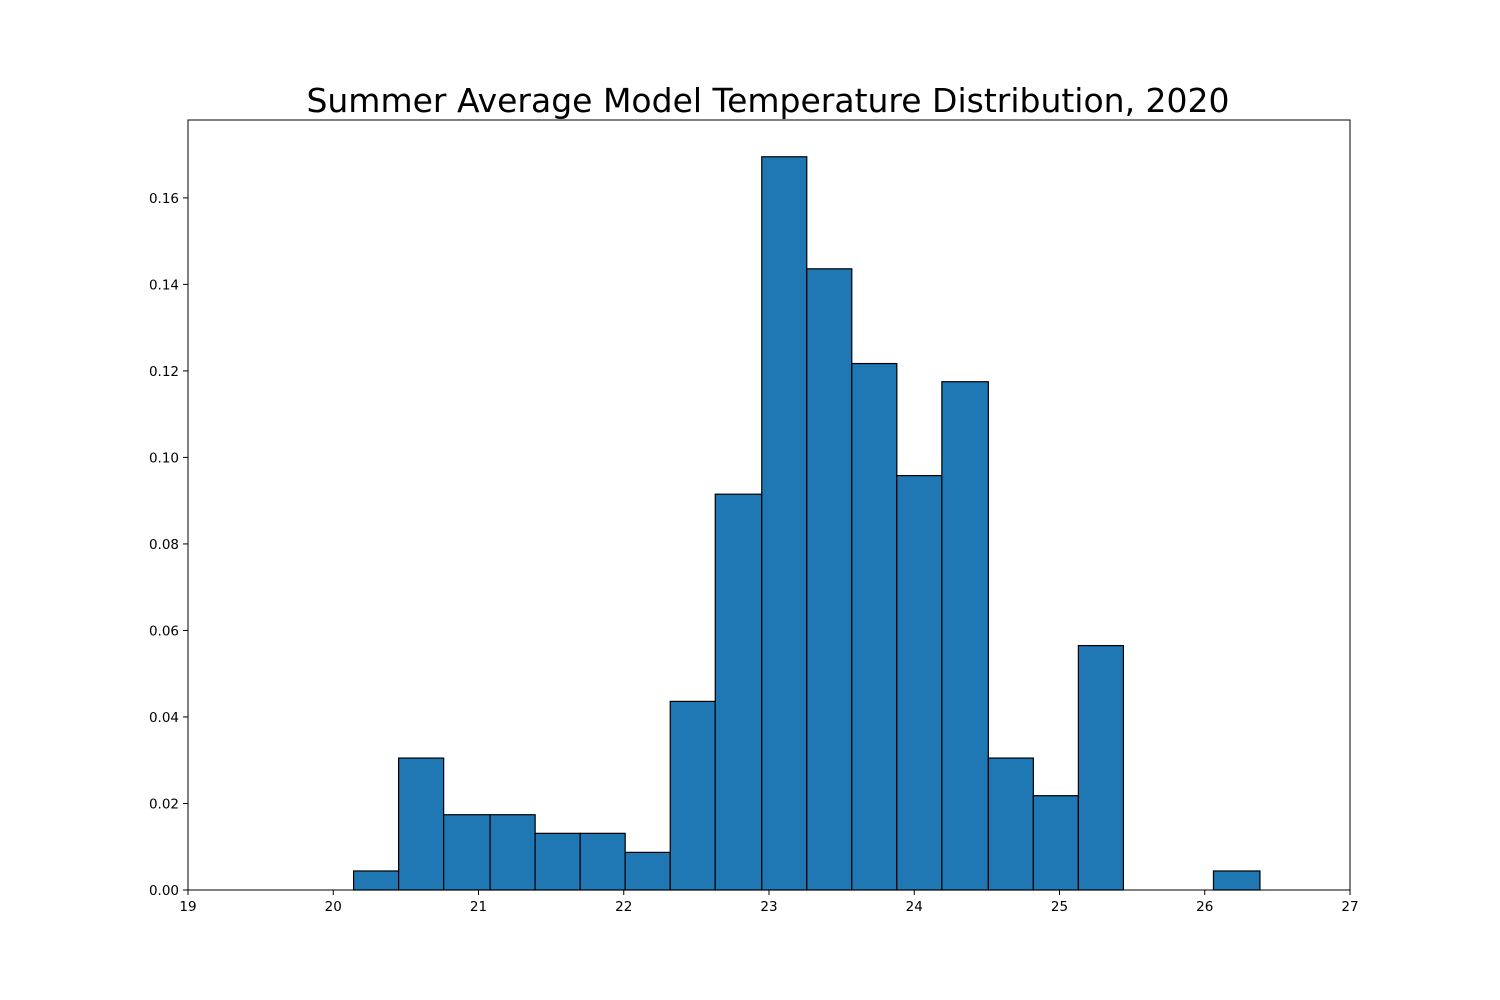  I want to click on x-axis: 19 20 21 22 23 24 25 26 27, so click(769, 902).